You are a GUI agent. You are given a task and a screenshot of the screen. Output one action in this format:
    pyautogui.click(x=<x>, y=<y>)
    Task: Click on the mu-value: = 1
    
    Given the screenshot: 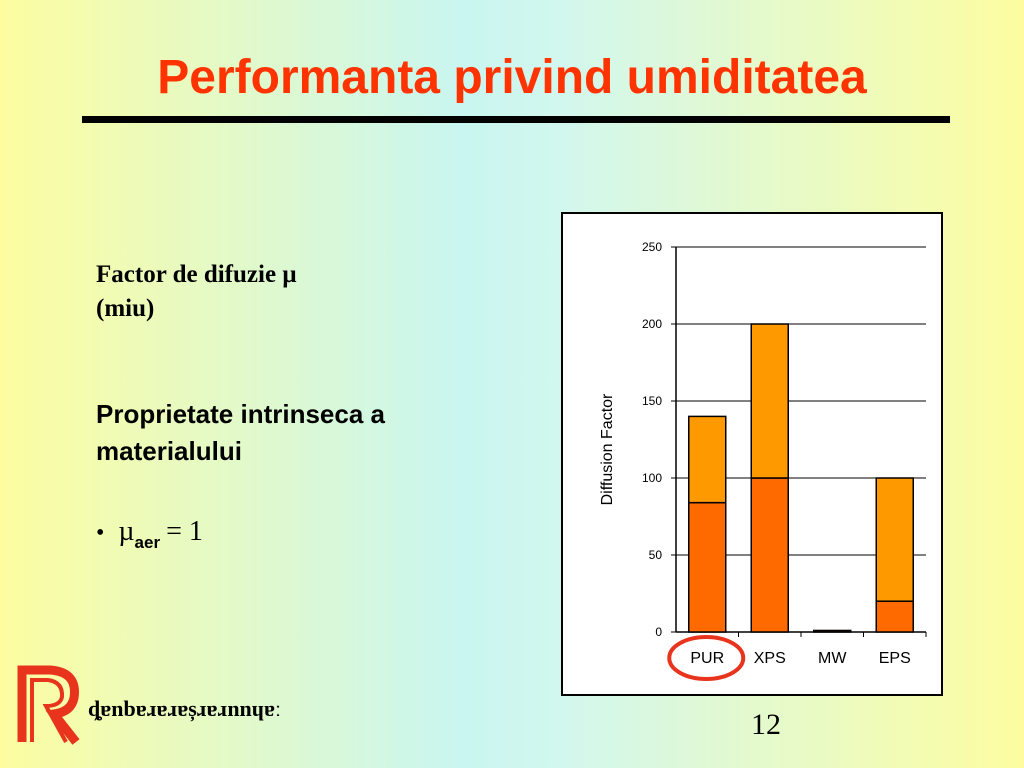 What is the action you would take?
    pyautogui.click(x=184, y=531)
    